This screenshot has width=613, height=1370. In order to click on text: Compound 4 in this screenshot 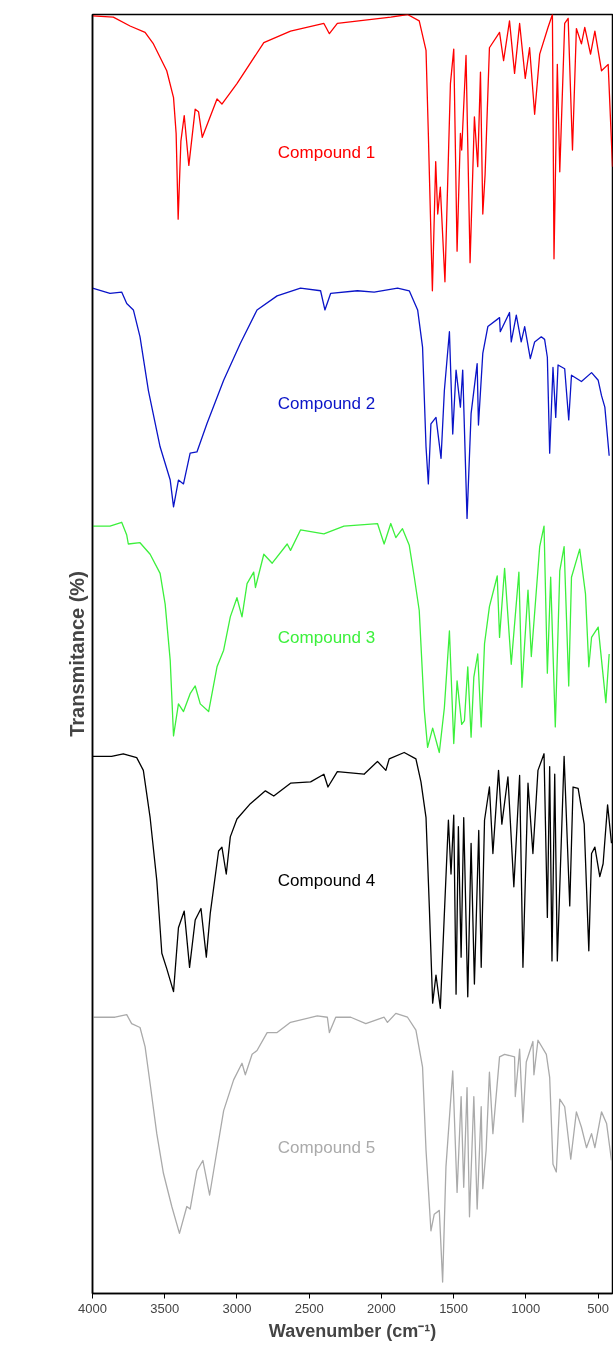, I will do `click(326, 880)`.